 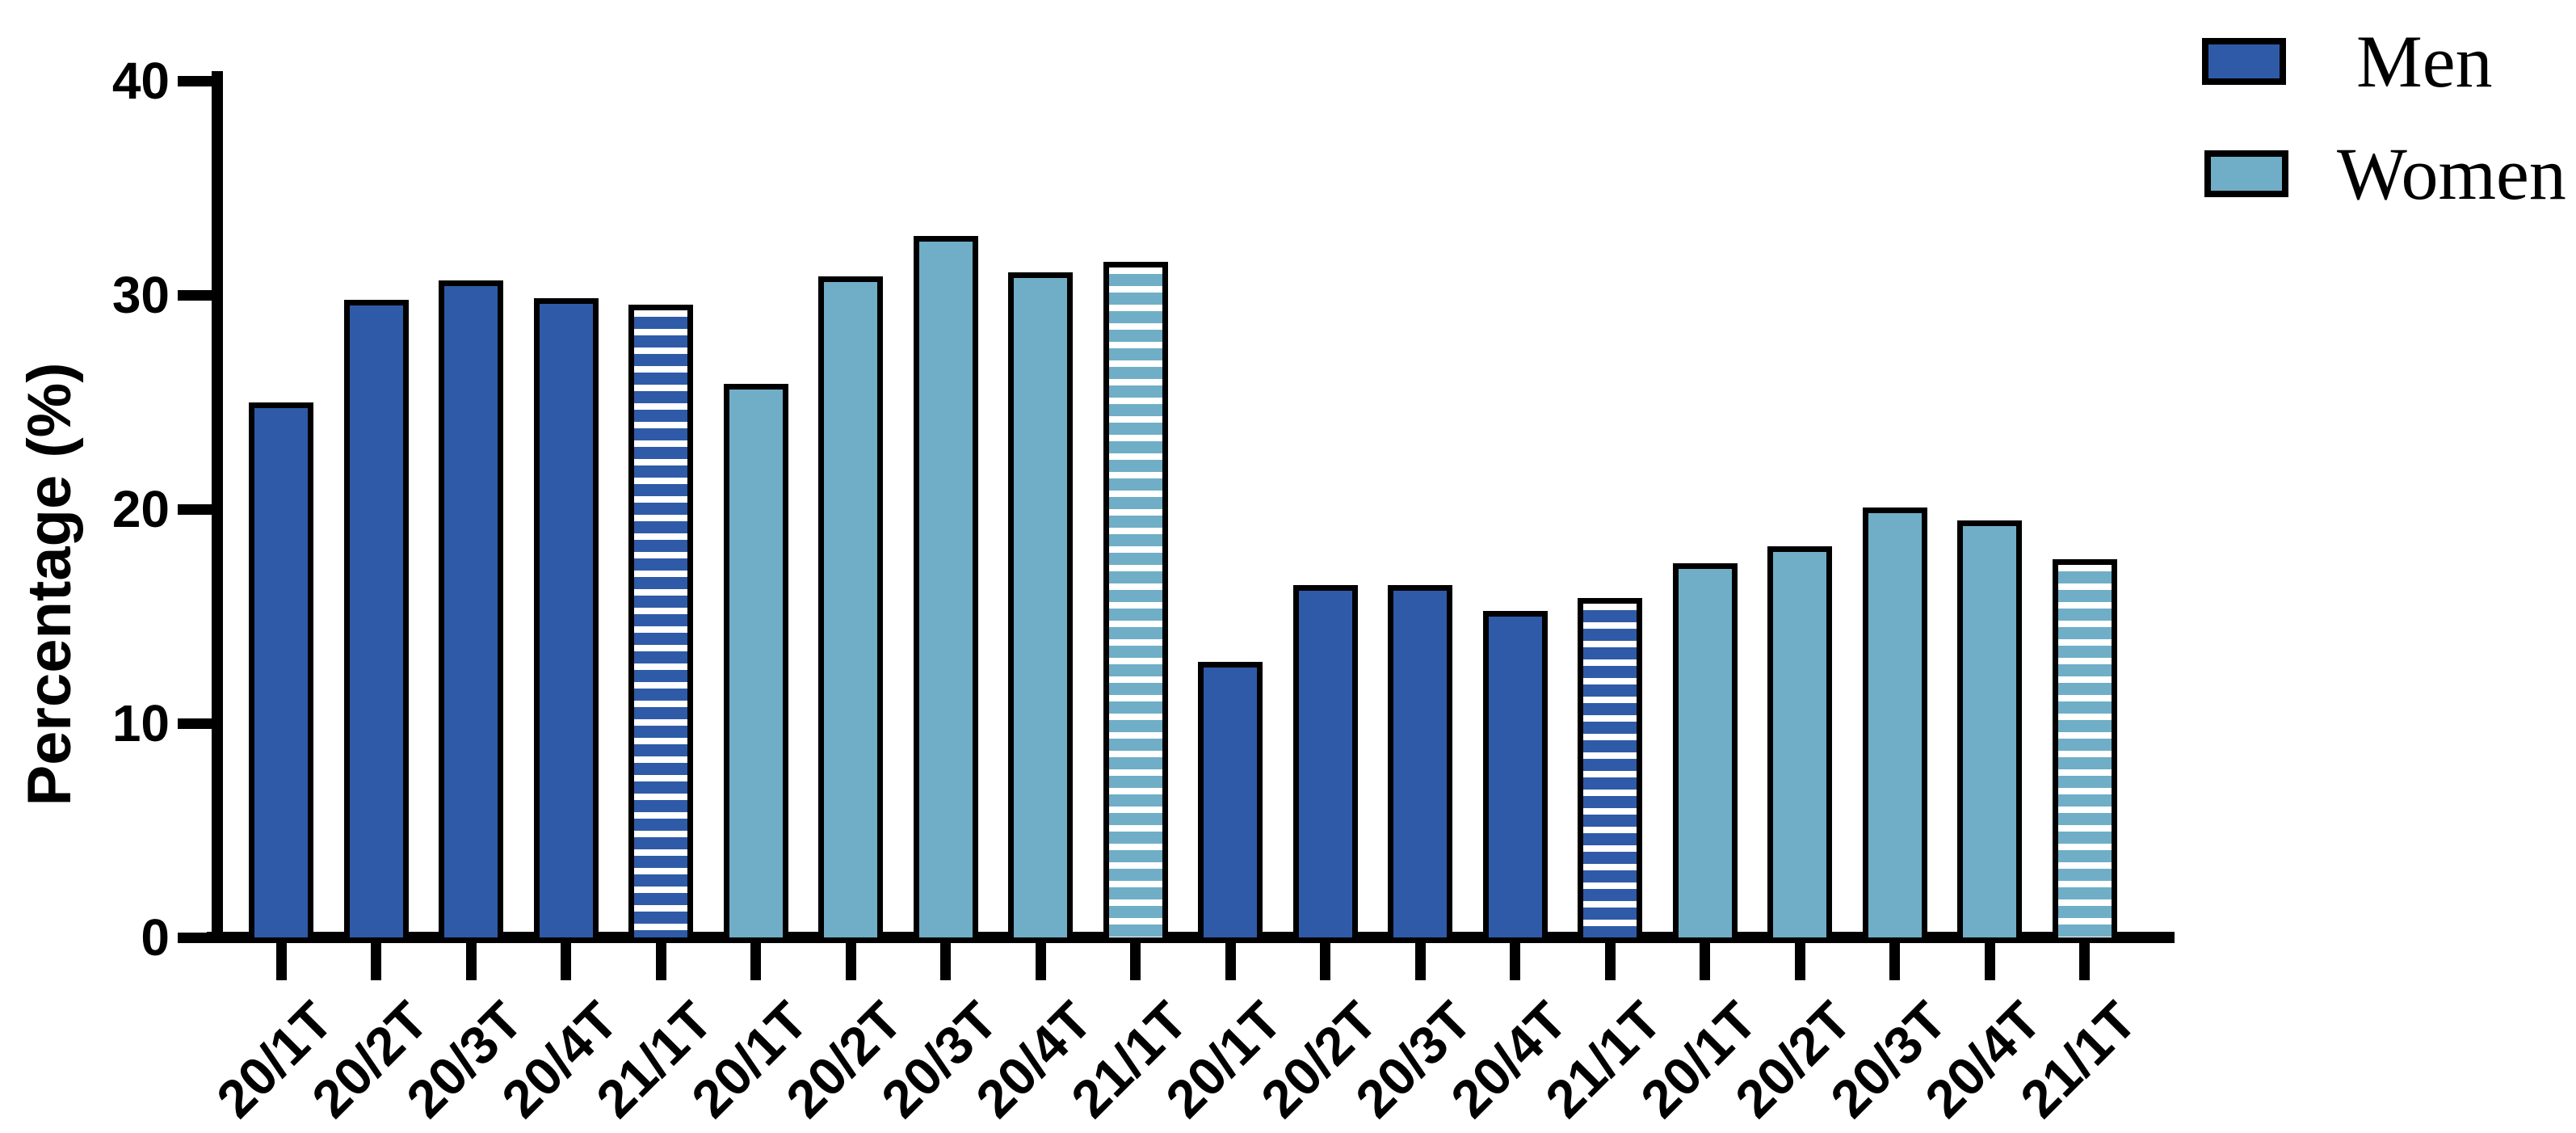 I want to click on bar-women-block1-20-4T, so click(x=1040, y=607).